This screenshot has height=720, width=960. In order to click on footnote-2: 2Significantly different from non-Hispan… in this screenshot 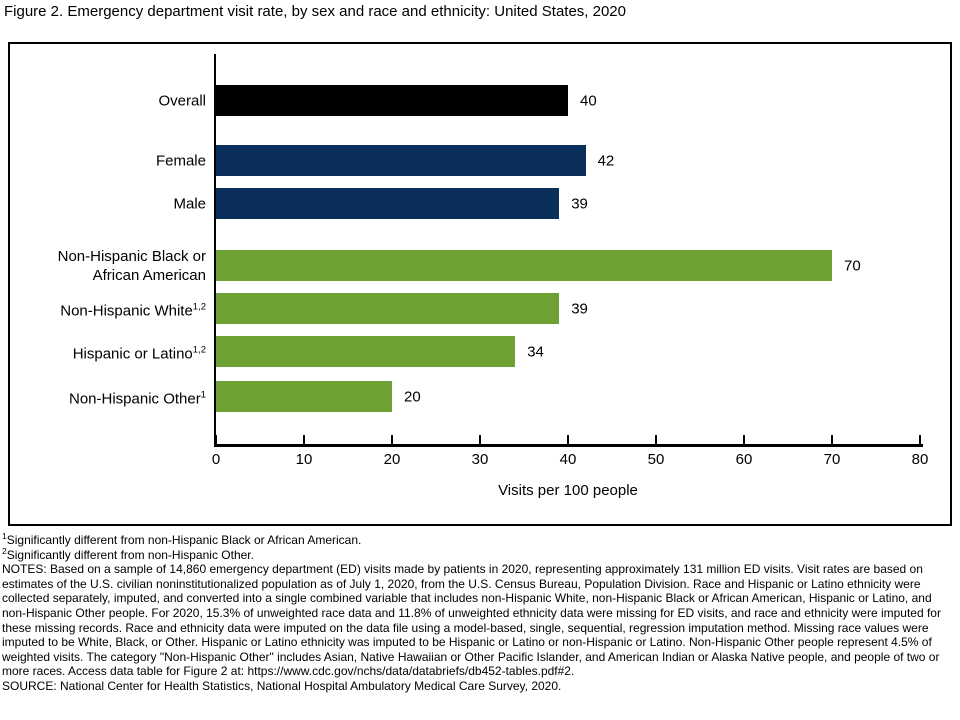, I will do `click(480, 554)`.